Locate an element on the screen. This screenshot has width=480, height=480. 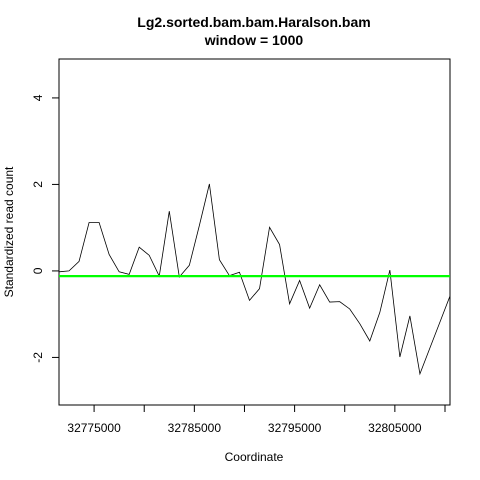
y-axis: -2 0 2 4 is located at coordinates (45, 228).